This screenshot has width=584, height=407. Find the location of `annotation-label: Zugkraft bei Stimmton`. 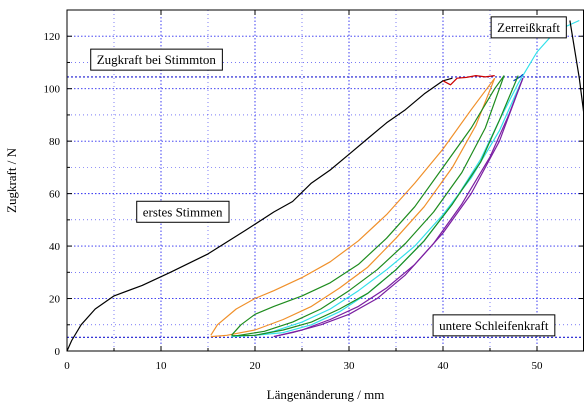

annotation-label: Zugkraft bei Stimmton is located at coordinates (157, 59).